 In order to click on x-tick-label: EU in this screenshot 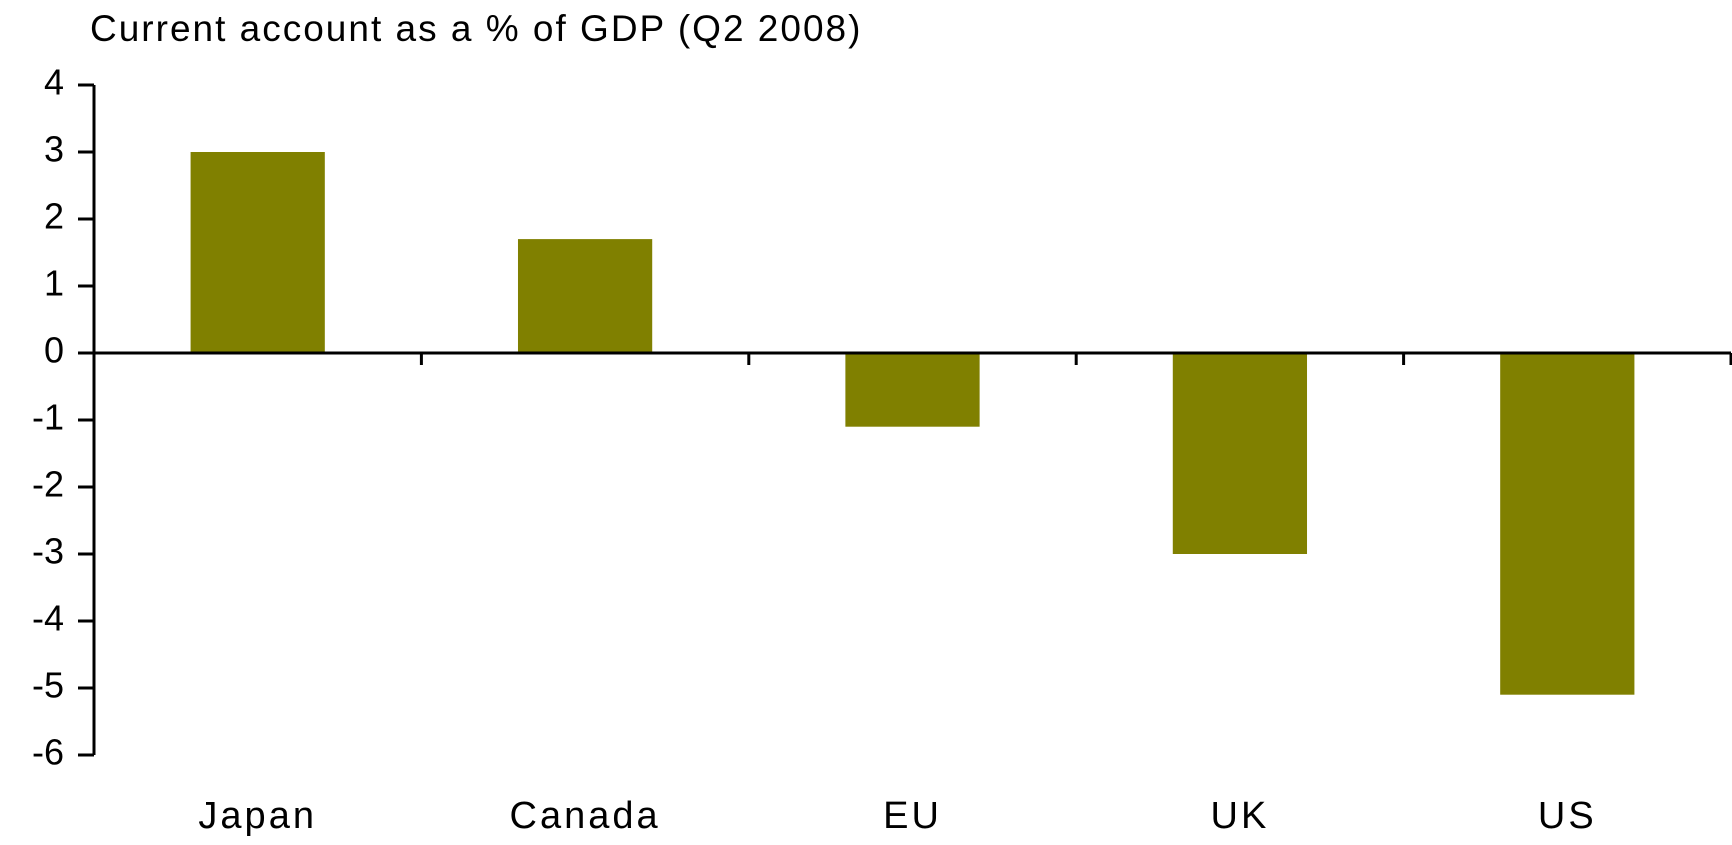, I will do `click(912, 816)`.